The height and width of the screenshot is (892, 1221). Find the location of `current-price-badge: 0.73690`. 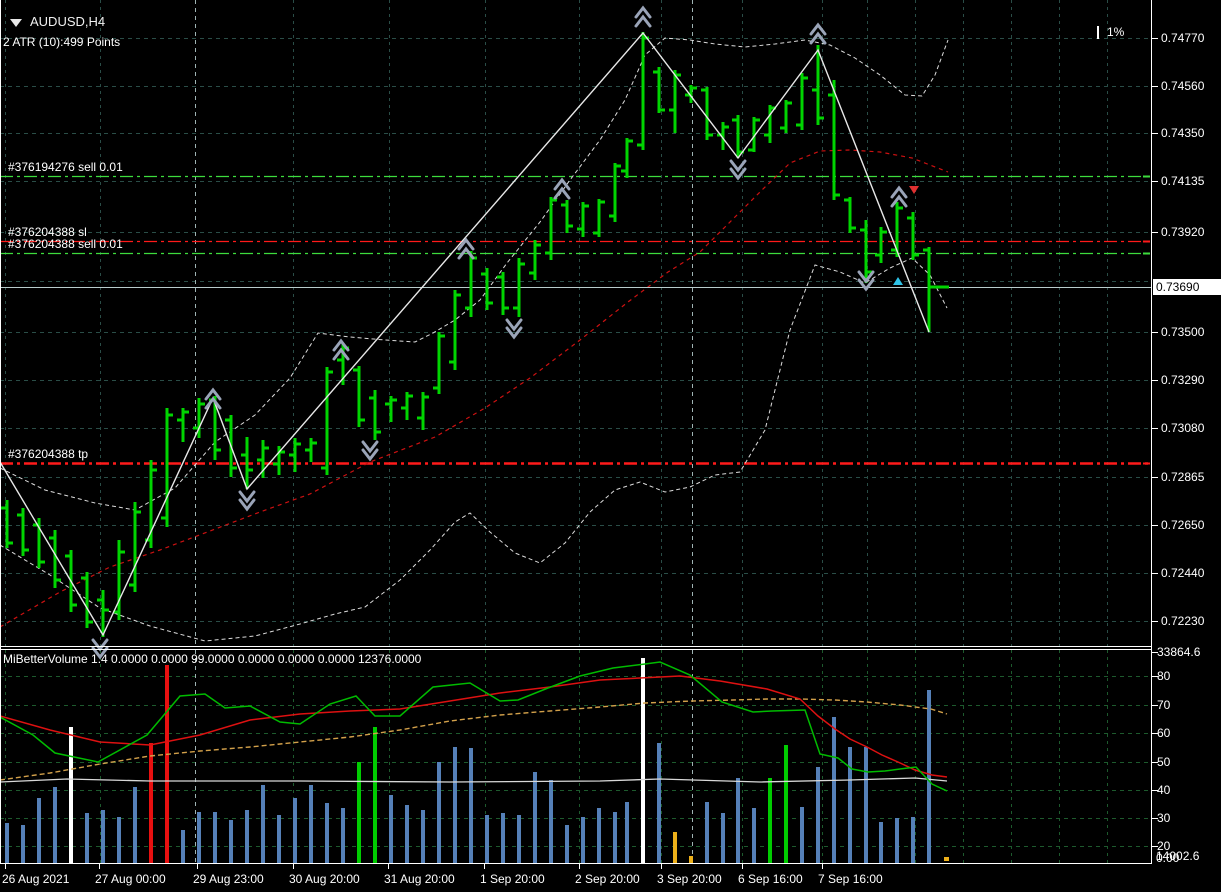

current-price-badge: 0.73690 is located at coordinates (1187, 287).